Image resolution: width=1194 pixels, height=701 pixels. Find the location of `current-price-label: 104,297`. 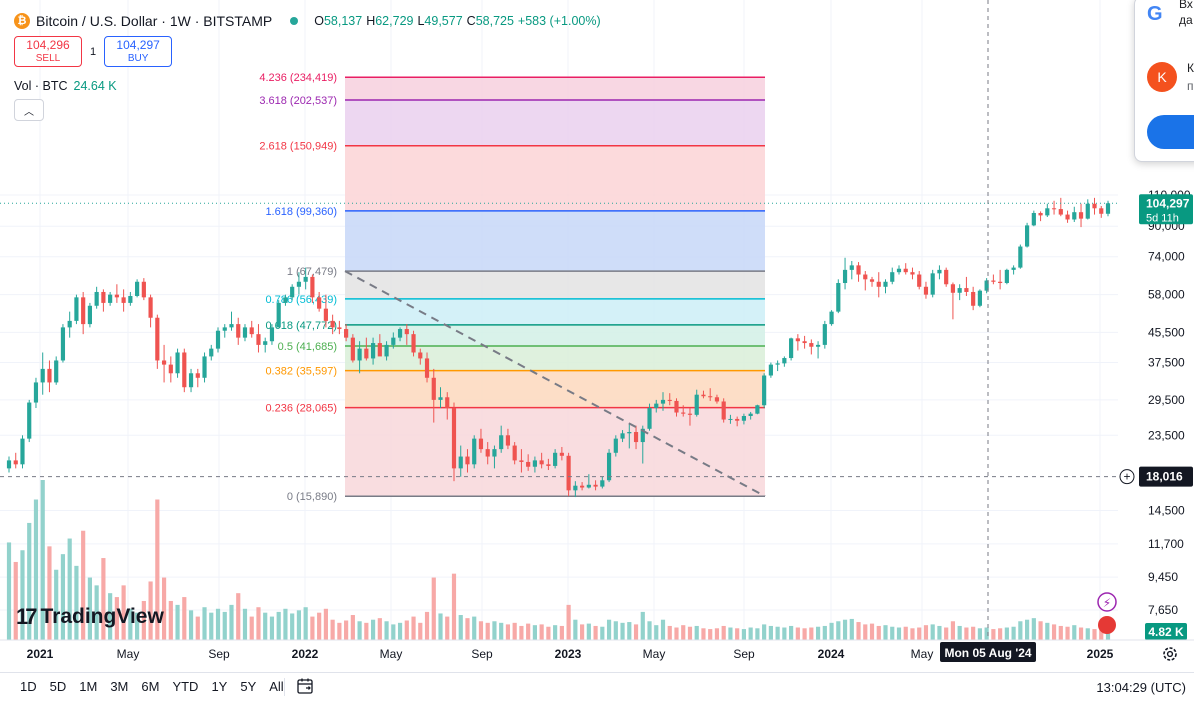

current-price-label: 104,297 is located at coordinates (1168, 203).